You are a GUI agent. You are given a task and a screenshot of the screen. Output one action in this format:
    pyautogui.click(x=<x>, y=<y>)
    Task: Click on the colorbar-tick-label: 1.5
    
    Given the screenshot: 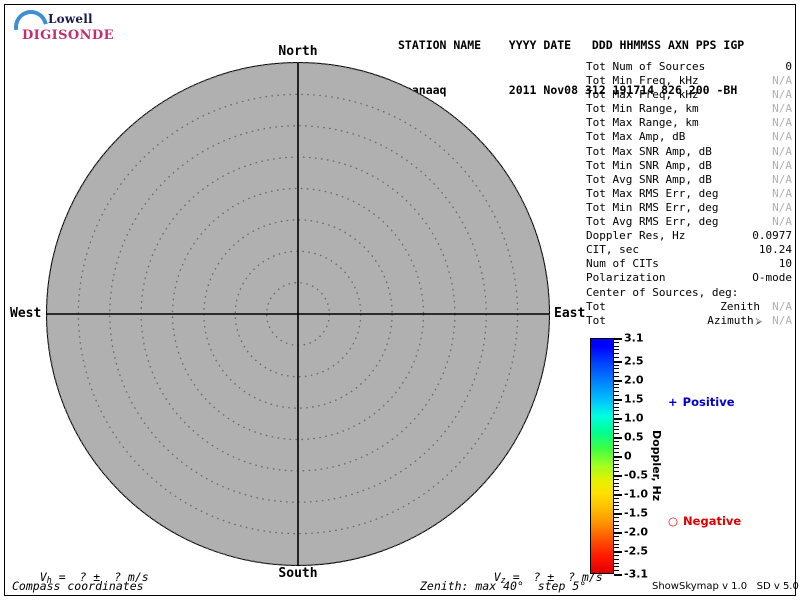 What is the action you would take?
    pyautogui.click(x=634, y=399)
    